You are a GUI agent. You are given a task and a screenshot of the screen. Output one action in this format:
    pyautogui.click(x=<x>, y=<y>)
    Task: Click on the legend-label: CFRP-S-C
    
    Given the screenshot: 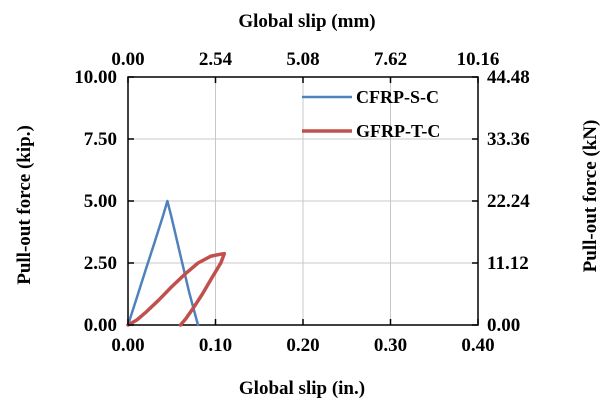 What is the action you would take?
    pyautogui.click(x=397, y=97)
    